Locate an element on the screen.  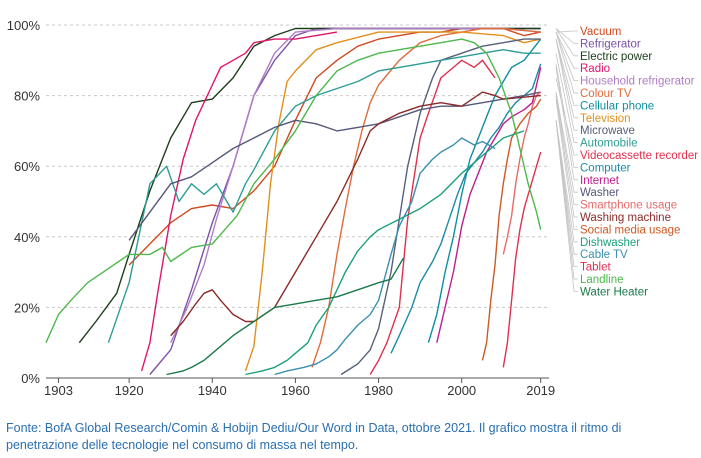
legend-label: Colour TV is located at coordinates (606, 94).